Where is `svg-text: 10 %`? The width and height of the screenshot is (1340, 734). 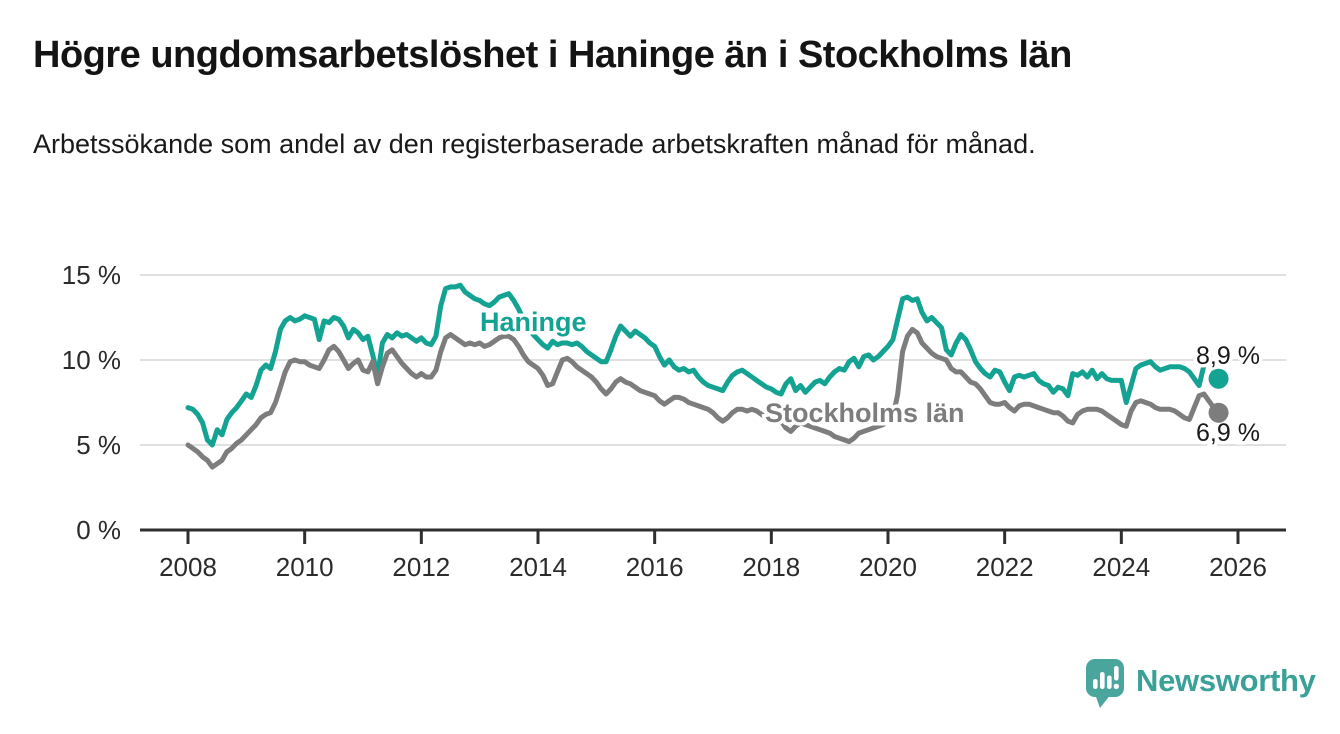
svg-text: 10 % is located at coordinates (91, 360).